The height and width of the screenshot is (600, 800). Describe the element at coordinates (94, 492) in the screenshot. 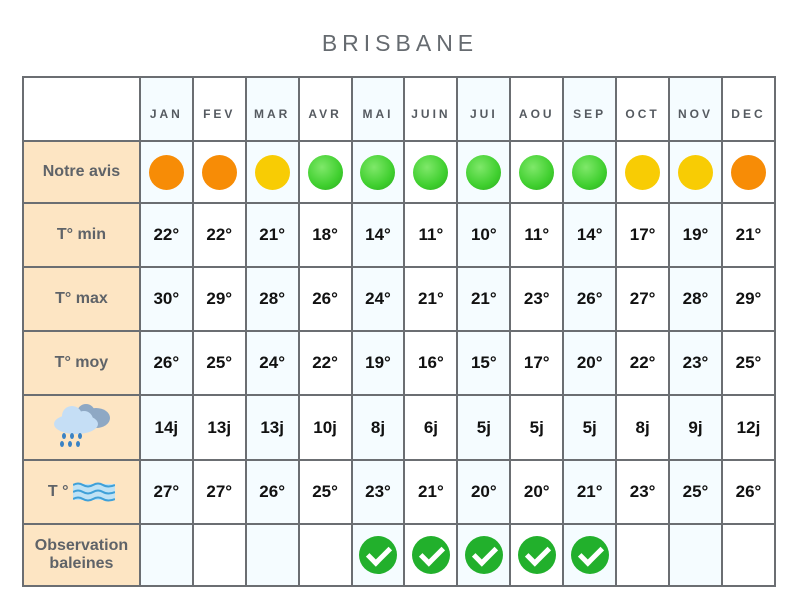

I see `water-waves-icon` at that location.